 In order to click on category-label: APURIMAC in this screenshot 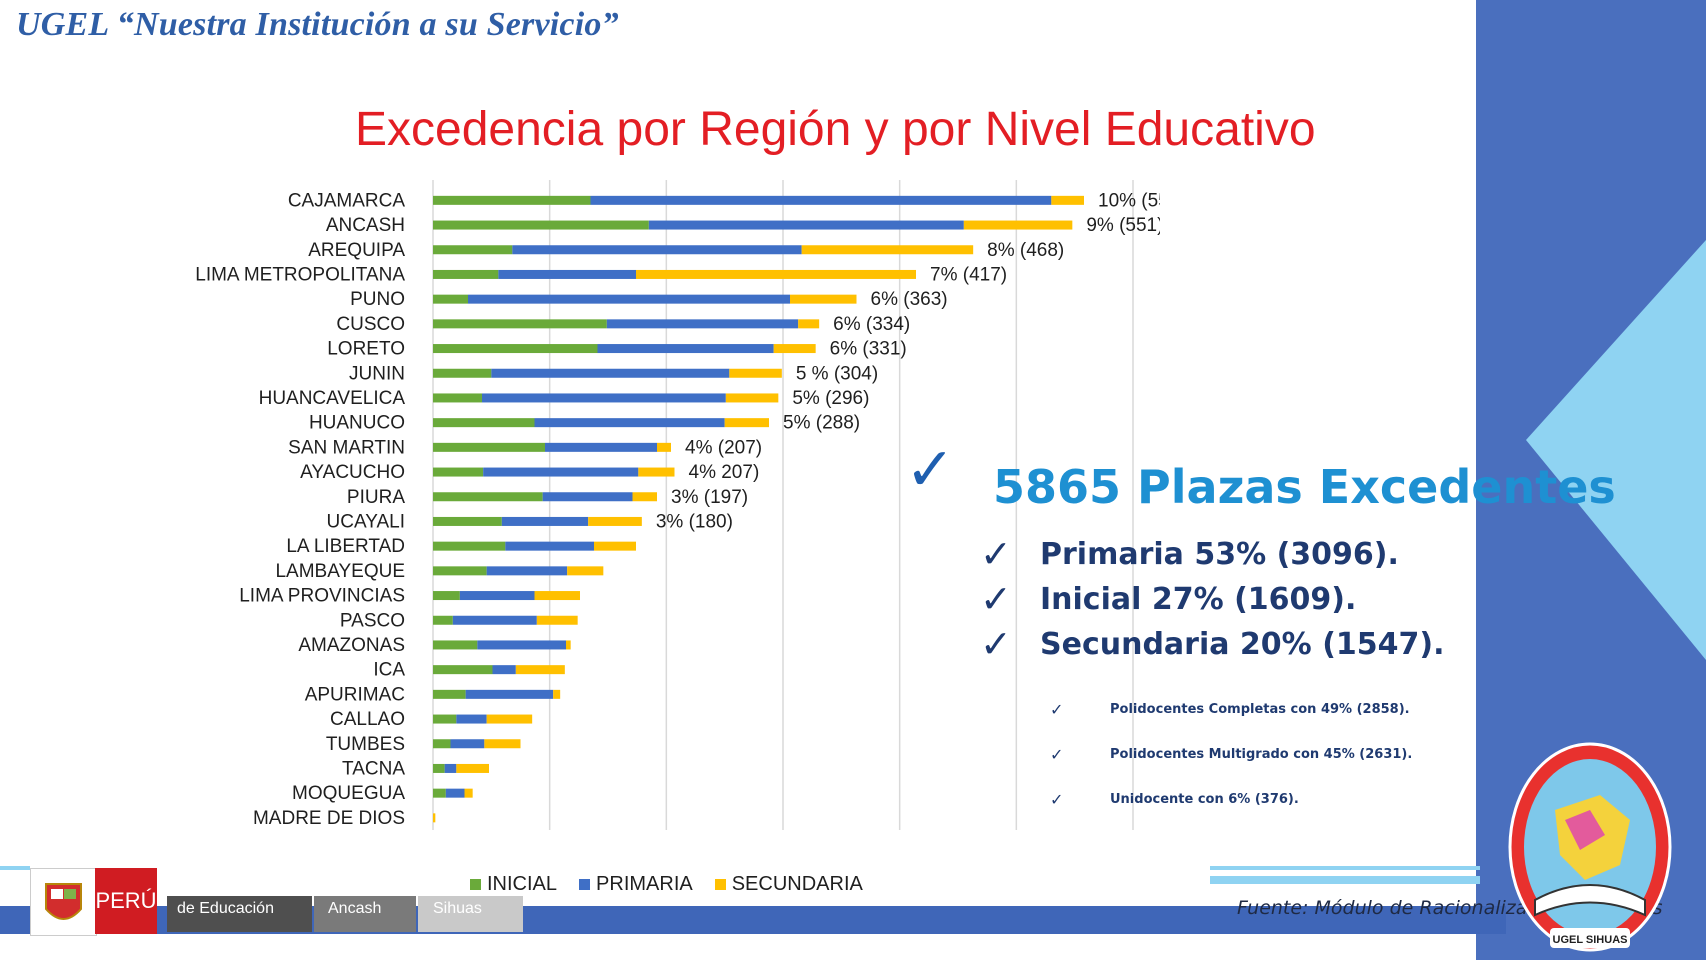, I will do `click(355, 694)`.